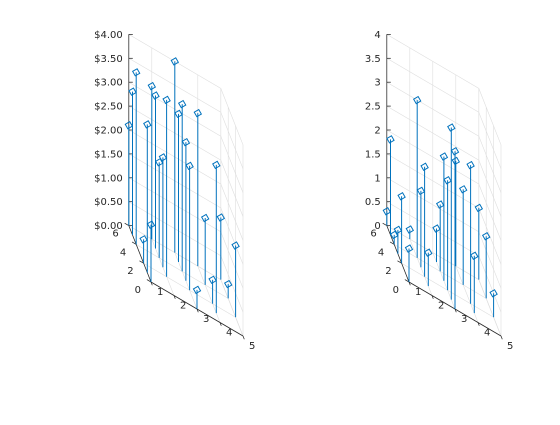 The width and height of the screenshot is (560, 425). What do you see at coordinates (108, 131) in the screenshot?
I see `z-tick-label: $2.00` at bounding box center [108, 131].